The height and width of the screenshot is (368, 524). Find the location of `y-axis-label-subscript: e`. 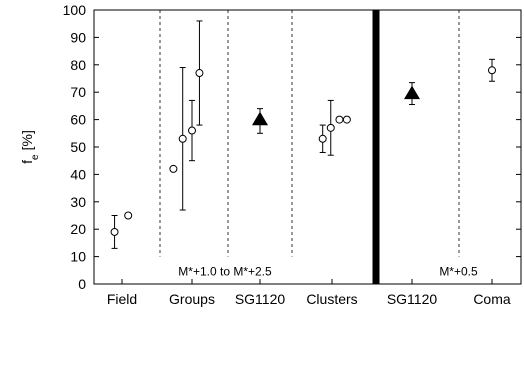

y-axis-label-subscript: e is located at coordinates (35, 157).